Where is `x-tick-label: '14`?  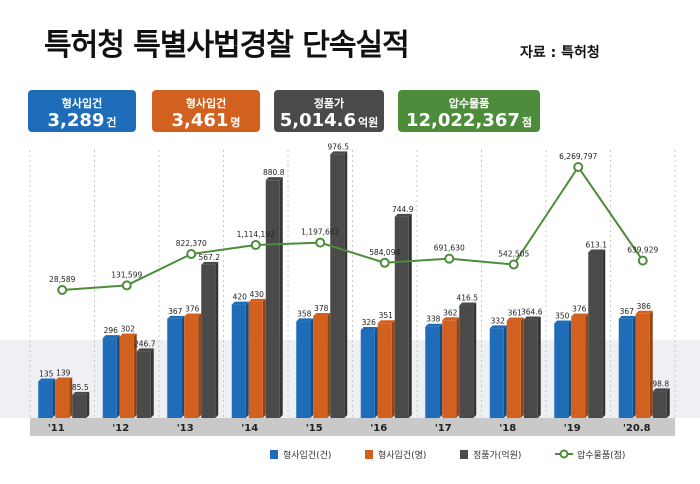
x-tick-label: '14 is located at coordinates (249, 428).